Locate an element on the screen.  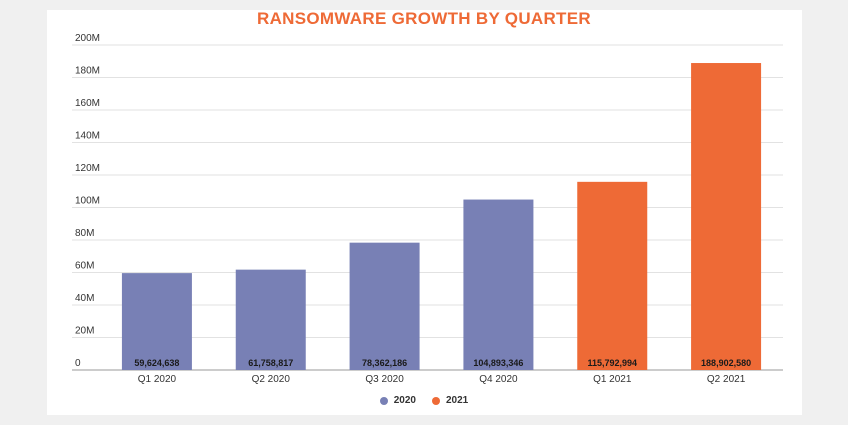
y-tick-label: 100M is located at coordinates (87, 201).